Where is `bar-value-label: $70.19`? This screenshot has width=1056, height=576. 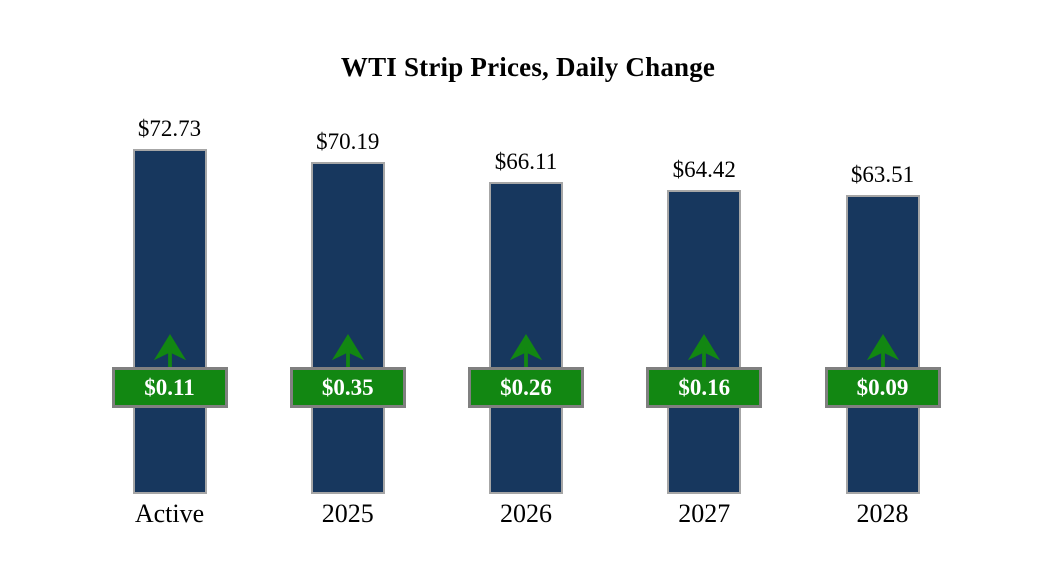 bar-value-label: $70.19 is located at coordinates (348, 141).